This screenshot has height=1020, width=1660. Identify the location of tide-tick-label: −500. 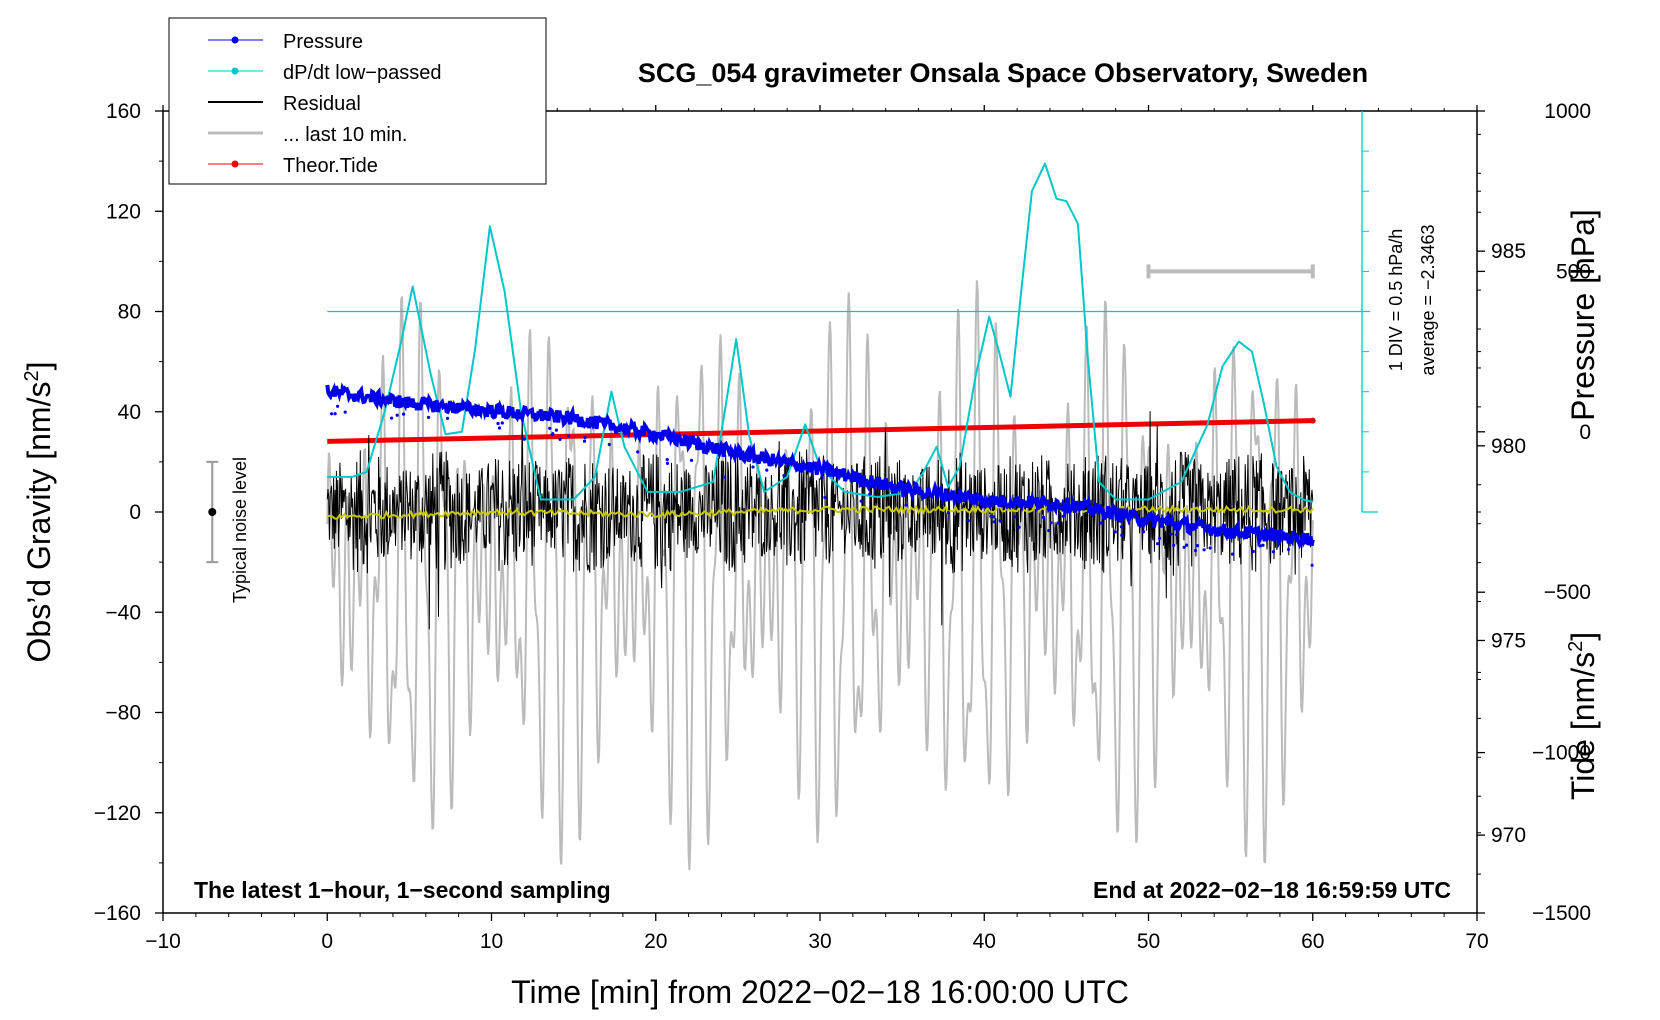
(1567, 592).